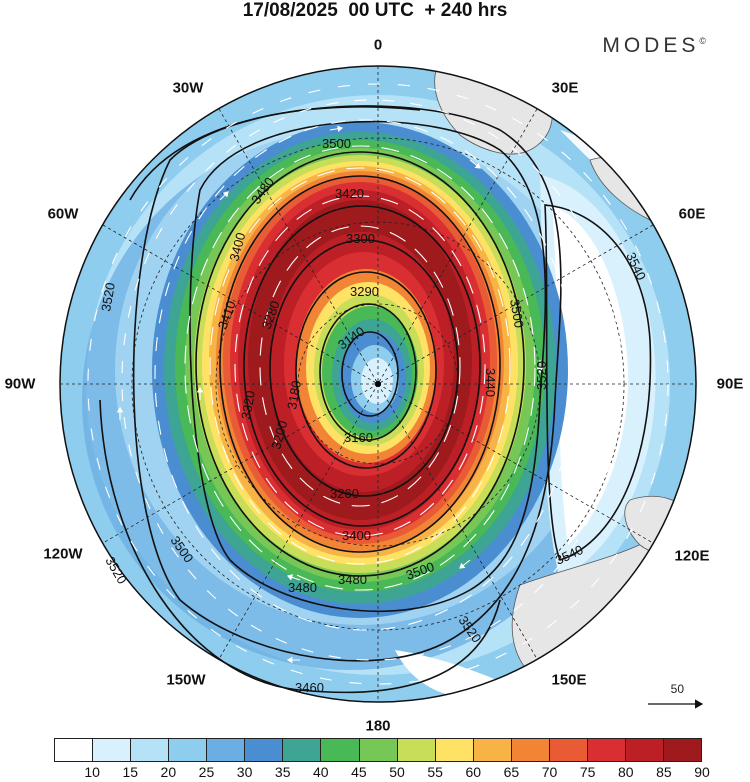 The height and width of the screenshot is (782, 750). Describe the element at coordinates (206, 772) in the screenshot. I see `colorbar-tick-label: 25` at that location.